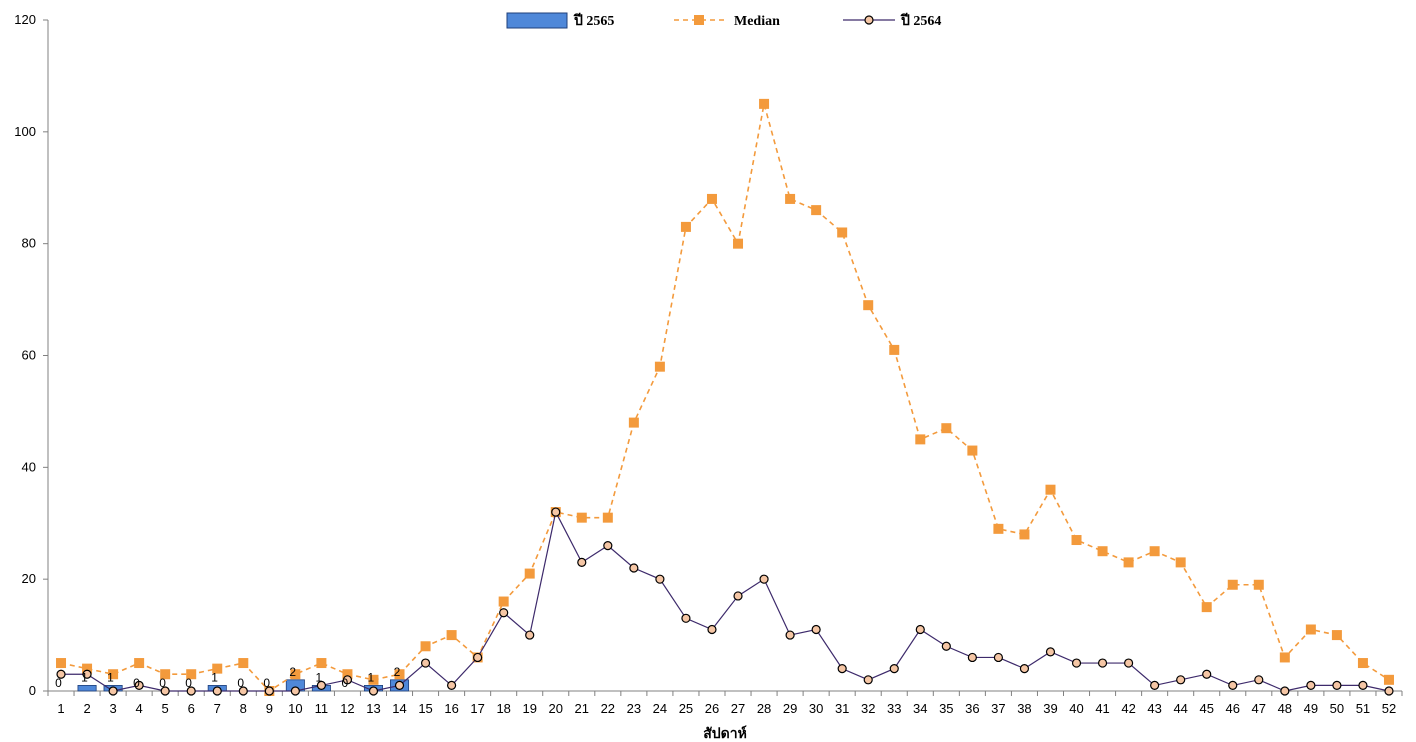 Image resolution: width=1416 pixels, height=742 pixels. I want to click on x-tick-label: 45, so click(1206, 708).